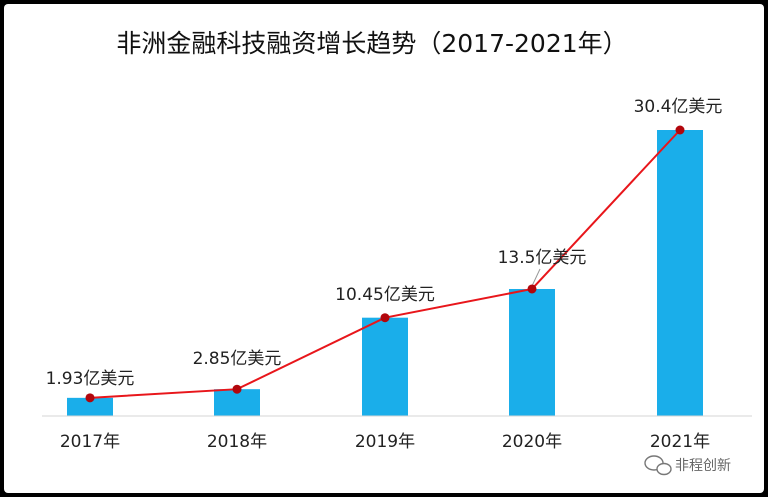  Describe the element at coordinates (680, 130) in the screenshot. I see `line-point-2021年` at that location.